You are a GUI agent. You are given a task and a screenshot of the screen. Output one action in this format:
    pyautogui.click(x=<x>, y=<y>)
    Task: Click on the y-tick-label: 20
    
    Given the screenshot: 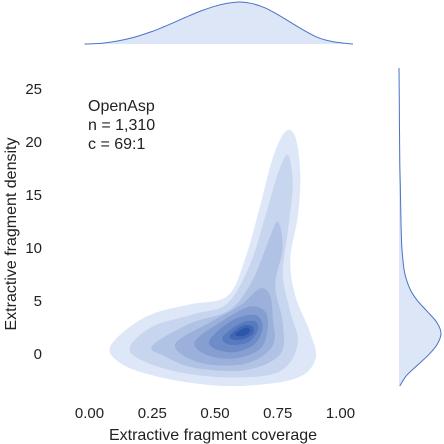 What is the action you would take?
    pyautogui.click(x=33, y=142)
    